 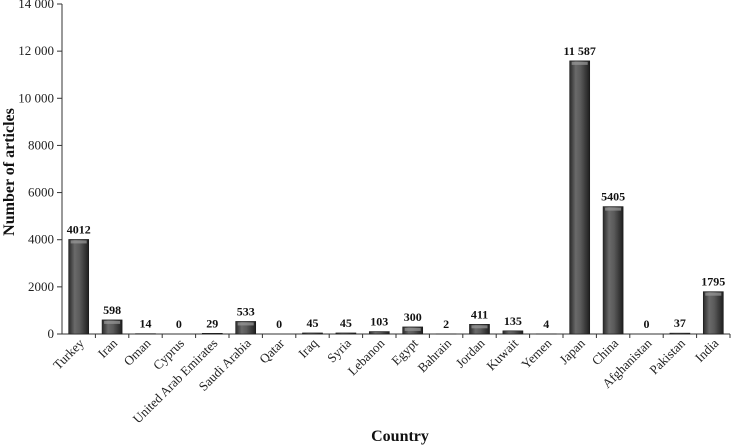 What do you see at coordinates (51, 333) in the screenshot?
I see `y-tick-label: 0` at bounding box center [51, 333].